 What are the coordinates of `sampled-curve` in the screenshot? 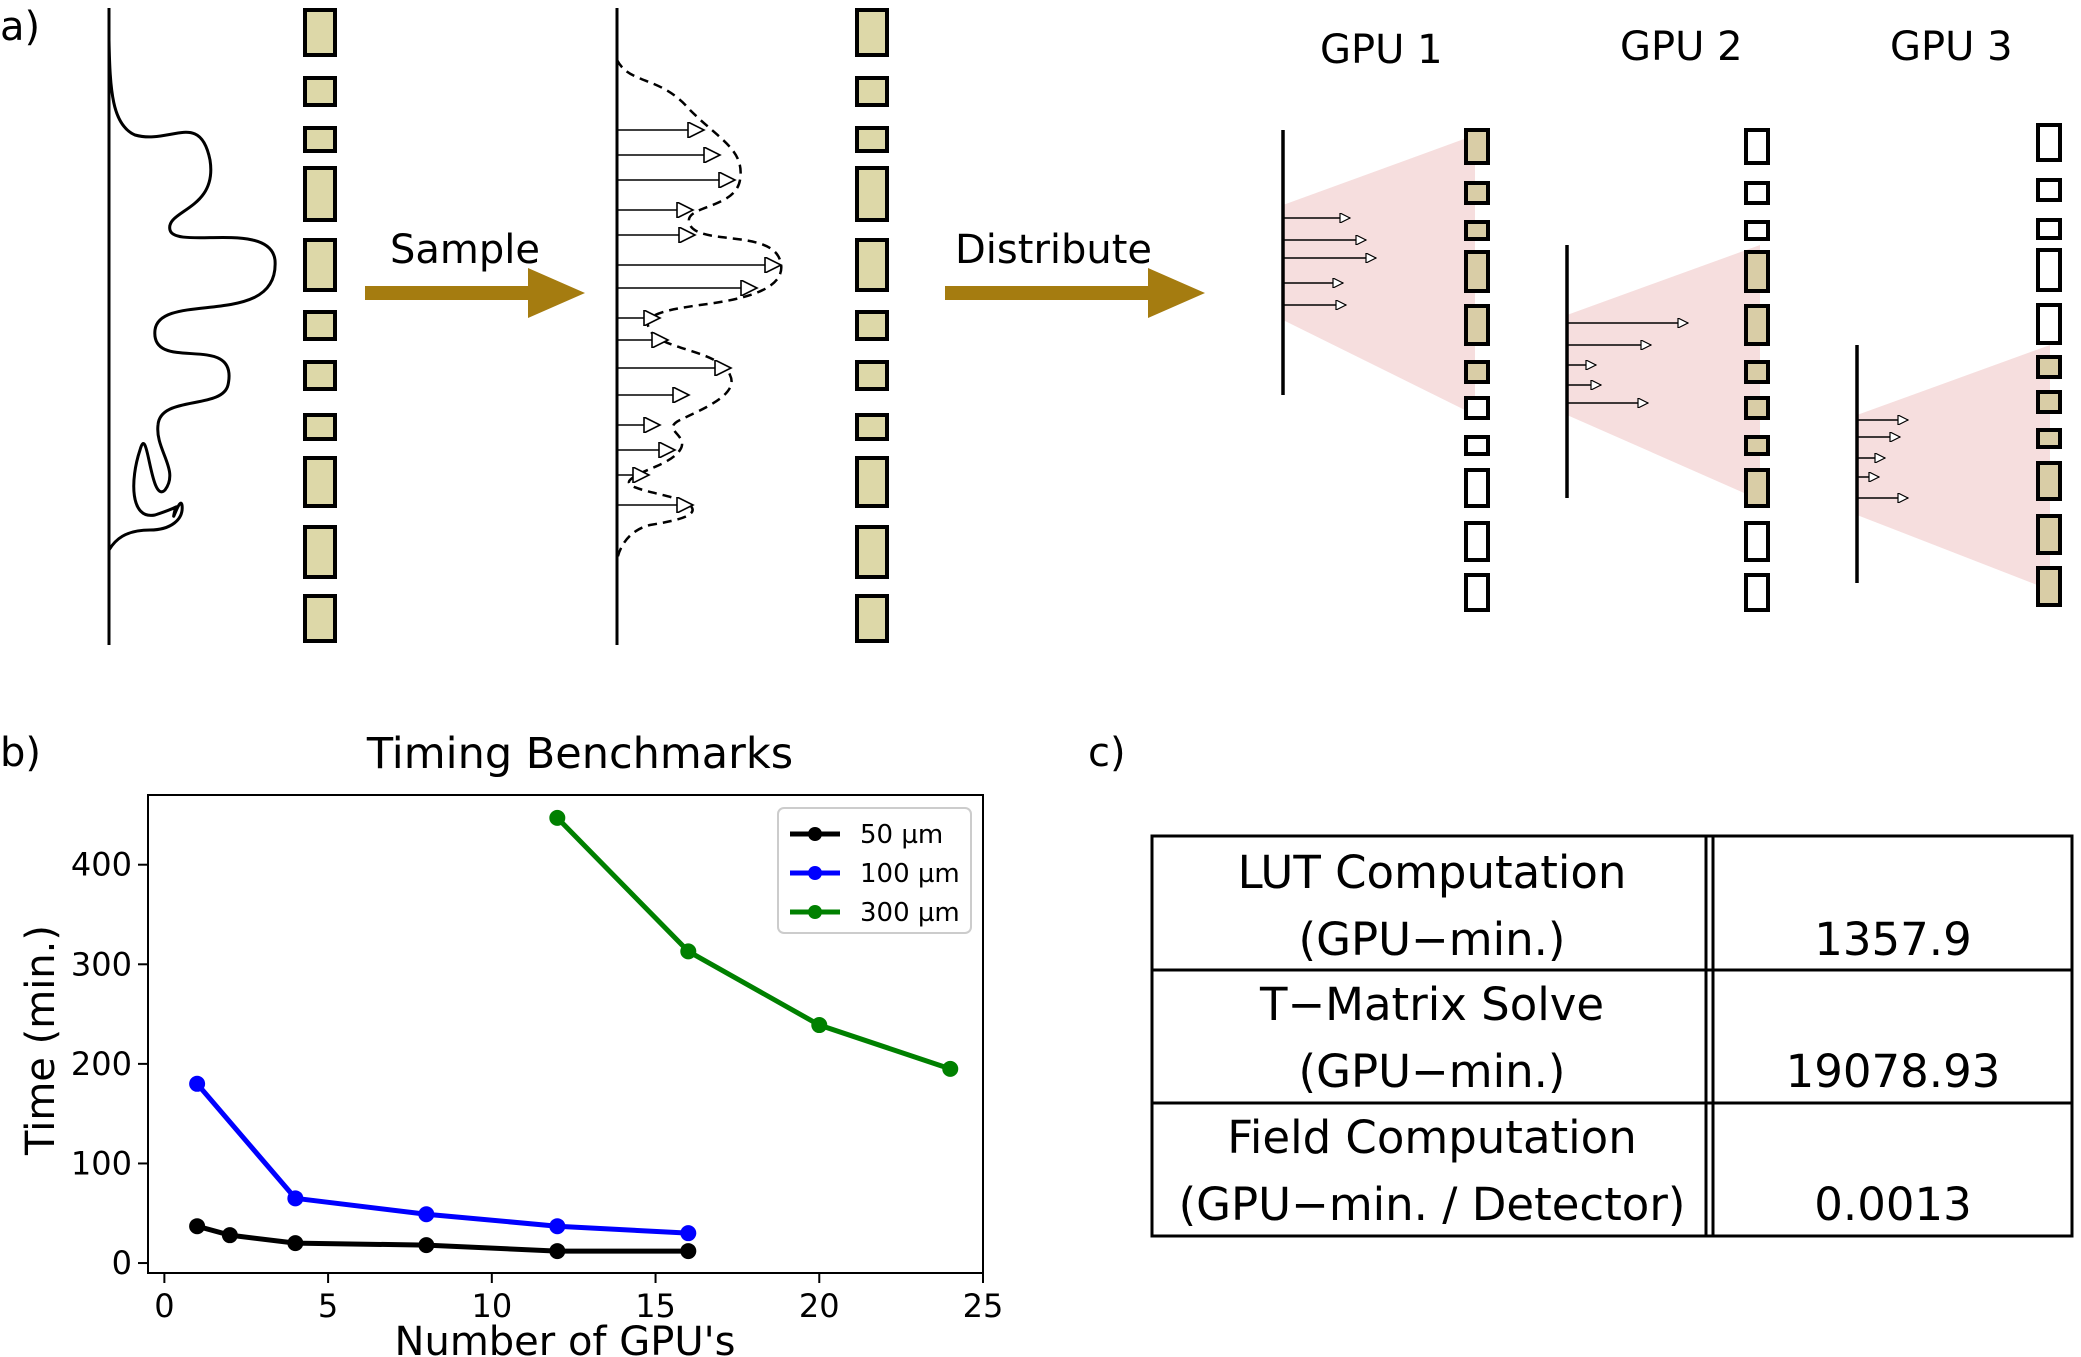 It's located at (699, 310).